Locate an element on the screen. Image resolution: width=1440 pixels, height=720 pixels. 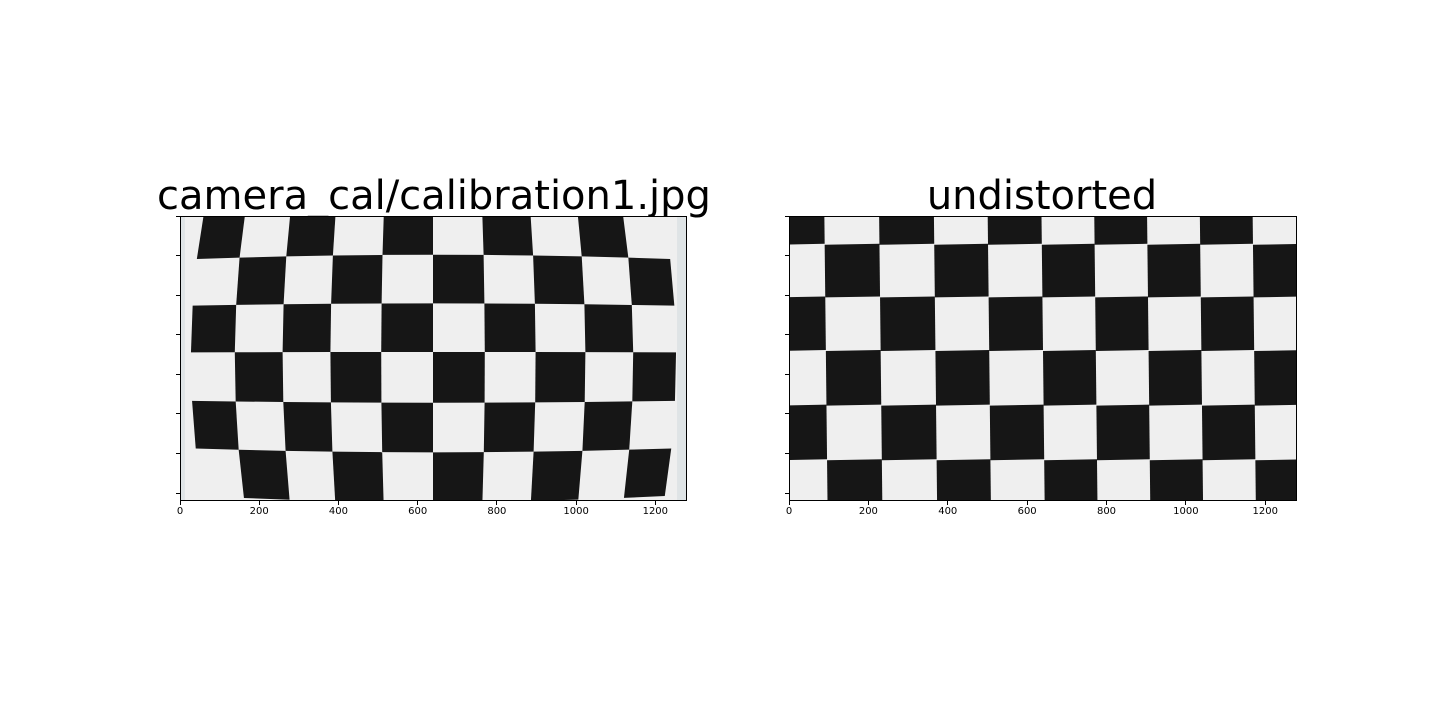
distorted-checkerboard-image is located at coordinates (433, 358).